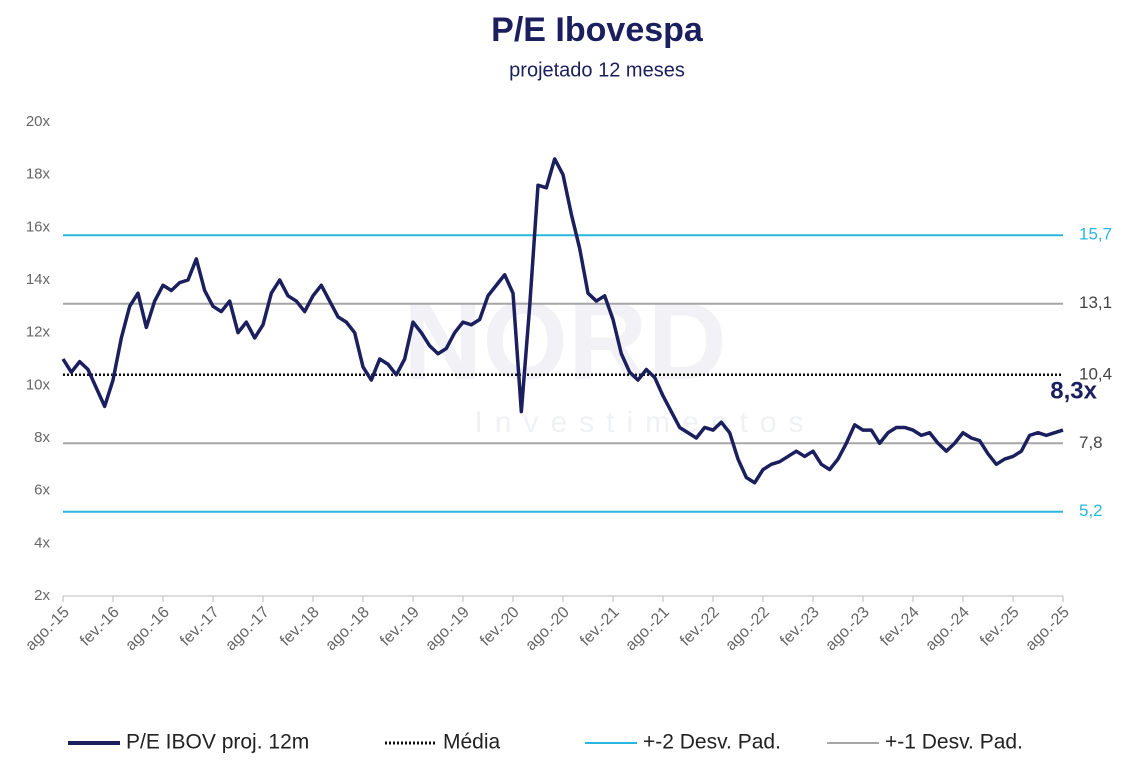  What do you see at coordinates (565, 341) in the screenshot?
I see `watermark: NORD` at bounding box center [565, 341].